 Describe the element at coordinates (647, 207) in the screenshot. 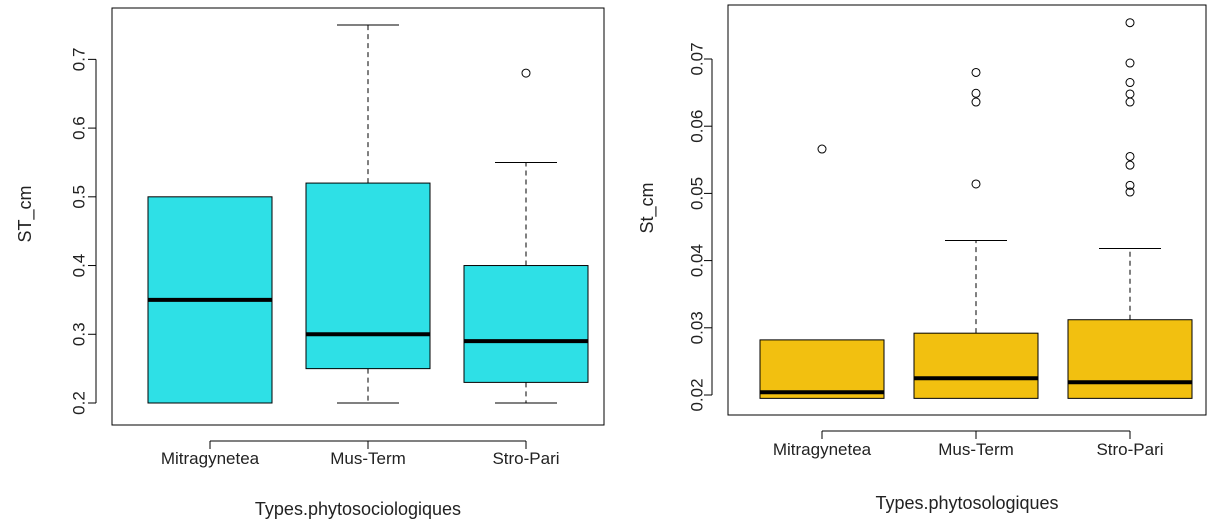

I see `y-axis-title: St_cm` at that location.